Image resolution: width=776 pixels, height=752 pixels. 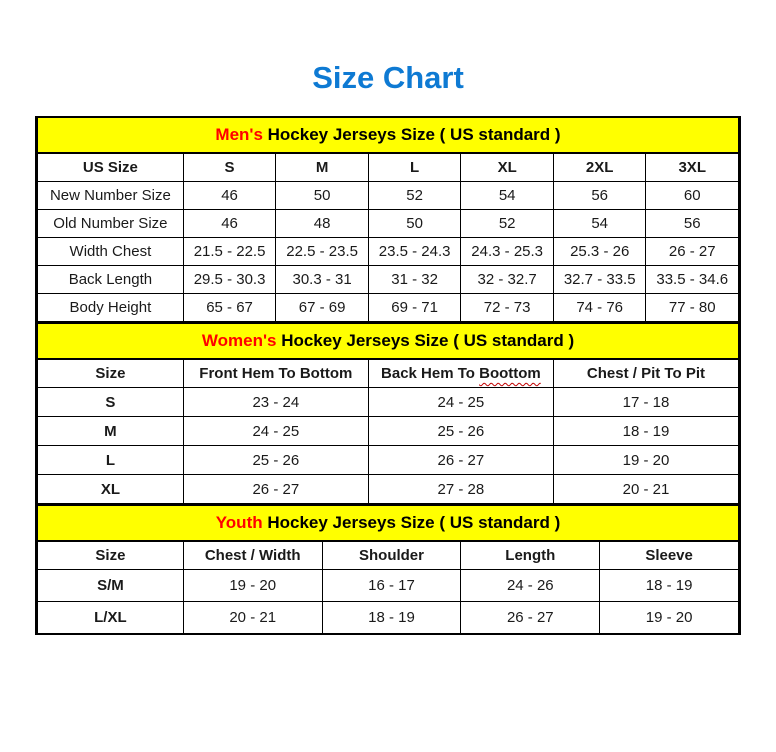 What do you see at coordinates (391, 555) in the screenshot?
I see `column-header: Shoulder` at bounding box center [391, 555].